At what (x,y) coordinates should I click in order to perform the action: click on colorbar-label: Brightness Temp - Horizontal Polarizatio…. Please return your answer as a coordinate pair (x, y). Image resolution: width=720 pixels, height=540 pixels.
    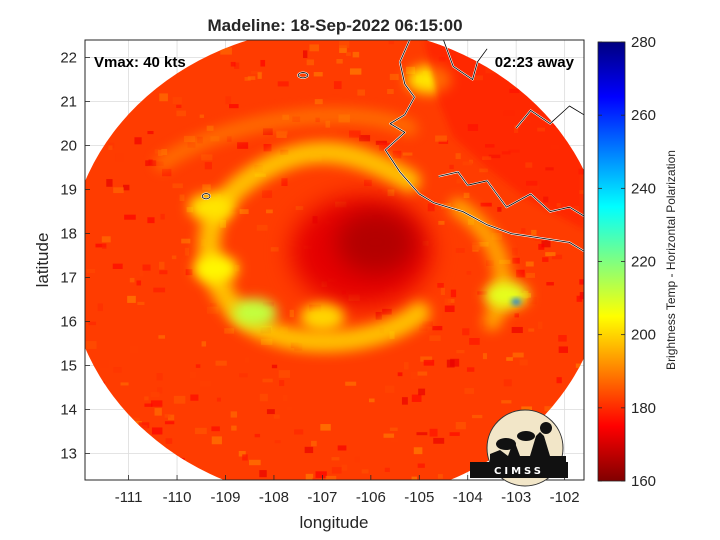
    Looking at the image, I should click on (671, 260).